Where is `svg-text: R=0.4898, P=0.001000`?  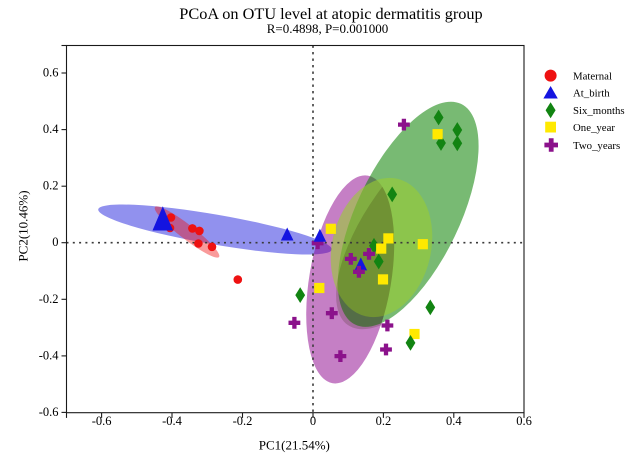
svg-text: R=0.4898, P=0.001000 is located at coordinates (328, 28).